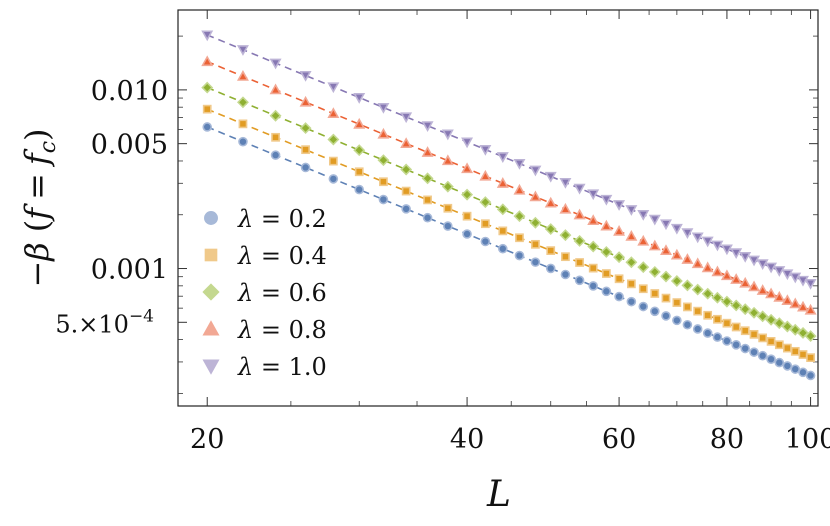  What do you see at coordinates (290, 330) in the screenshot?
I see `legend-value: = 0.8` at bounding box center [290, 330].